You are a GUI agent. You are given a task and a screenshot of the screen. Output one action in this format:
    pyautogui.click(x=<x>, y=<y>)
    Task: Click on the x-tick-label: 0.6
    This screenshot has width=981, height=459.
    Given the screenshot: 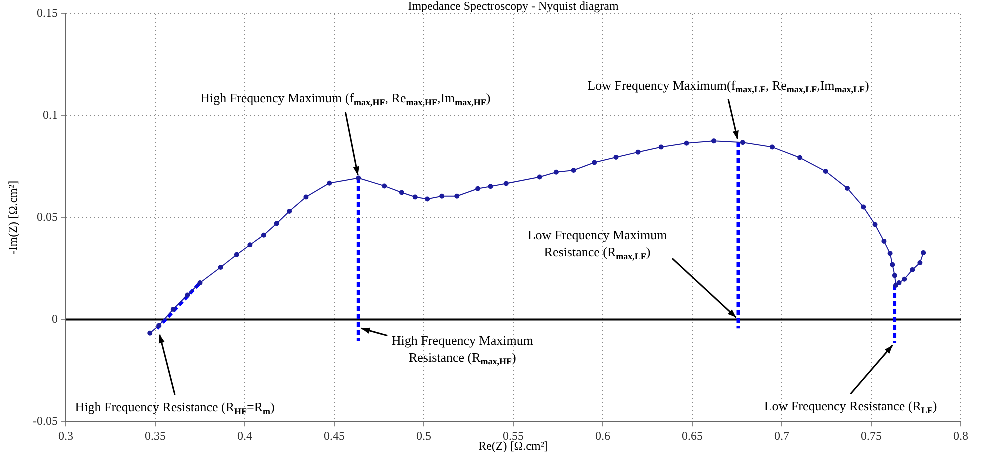 What is the action you would take?
    pyautogui.click(x=603, y=435)
    